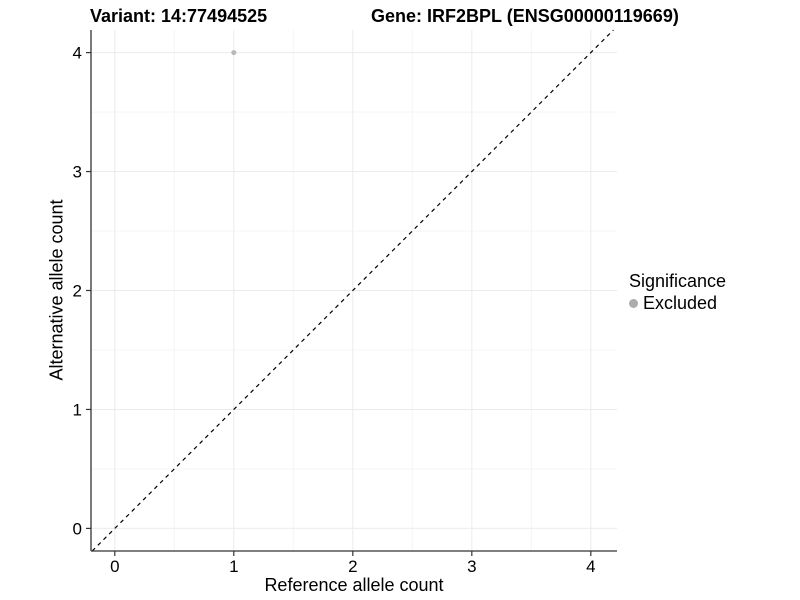  Describe the element at coordinates (678, 281) in the screenshot. I see `legend-title: Significance` at that location.